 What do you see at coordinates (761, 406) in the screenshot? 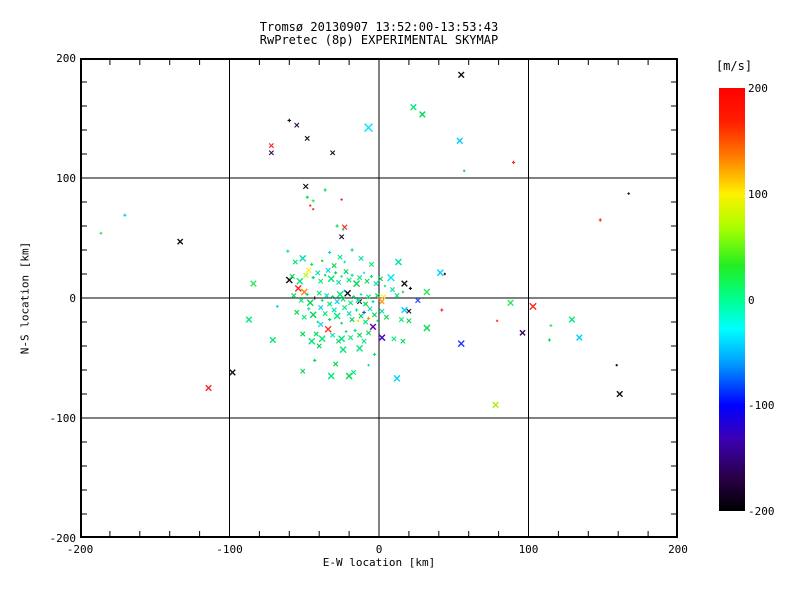
I see `colorbar-tick-label: -100` at bounding box center [761, 406].